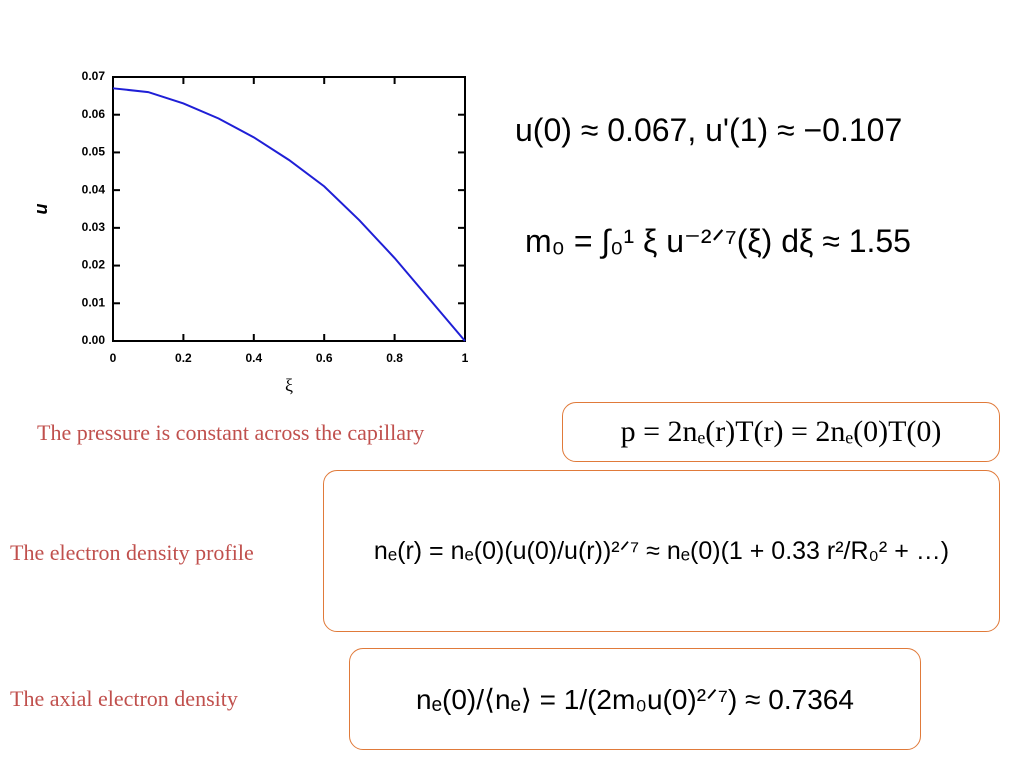  Describe the element at coordinates (94, 76) in the screenshot. I see `y-tick-label: 0.07` at that location.